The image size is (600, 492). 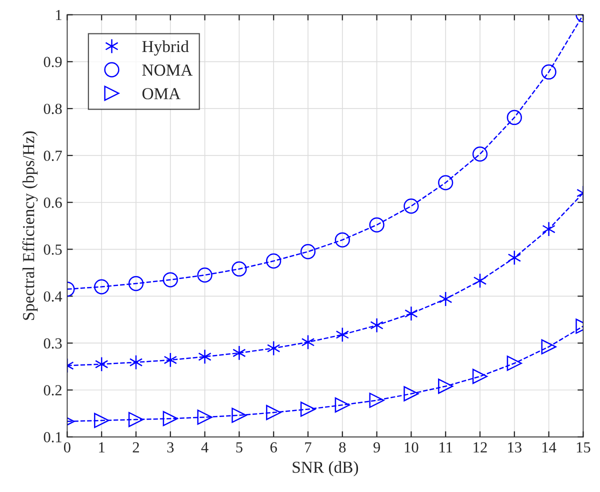 I want to click on x-tick-label: 5, so click(x=239, y=447).